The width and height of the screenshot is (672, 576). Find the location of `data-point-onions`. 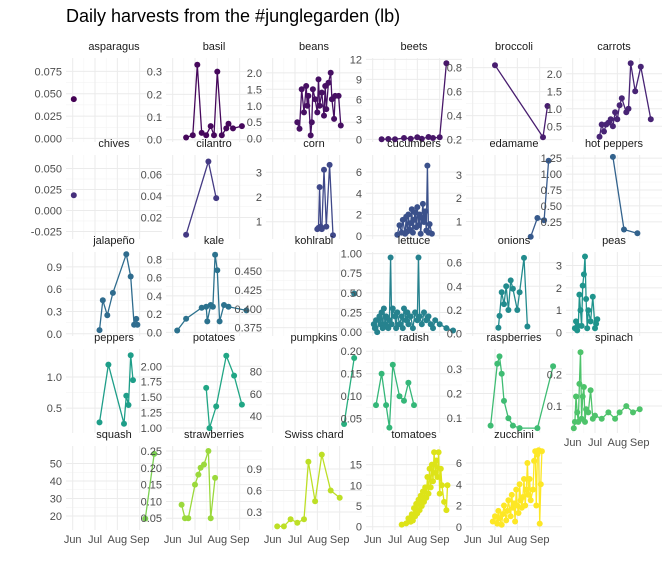

data-point-onions is located at coordinates (517, 310).